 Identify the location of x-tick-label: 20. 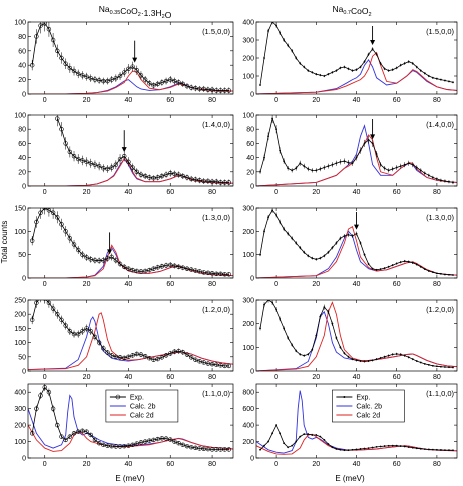
(87, 464).